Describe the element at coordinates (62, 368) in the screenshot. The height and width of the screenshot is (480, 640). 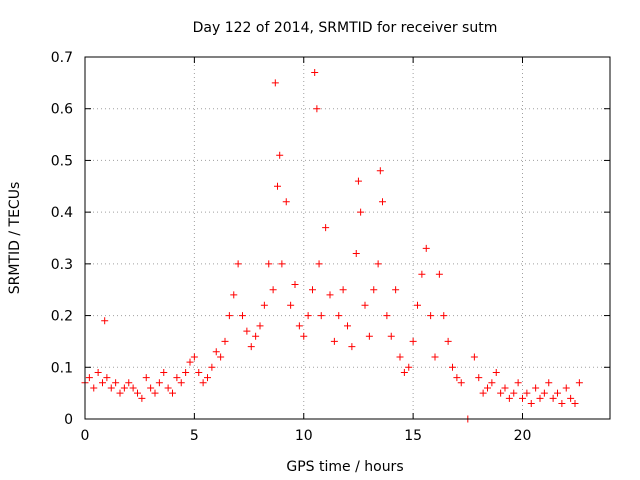
I see `y-tick-label: 0.1` at that location.